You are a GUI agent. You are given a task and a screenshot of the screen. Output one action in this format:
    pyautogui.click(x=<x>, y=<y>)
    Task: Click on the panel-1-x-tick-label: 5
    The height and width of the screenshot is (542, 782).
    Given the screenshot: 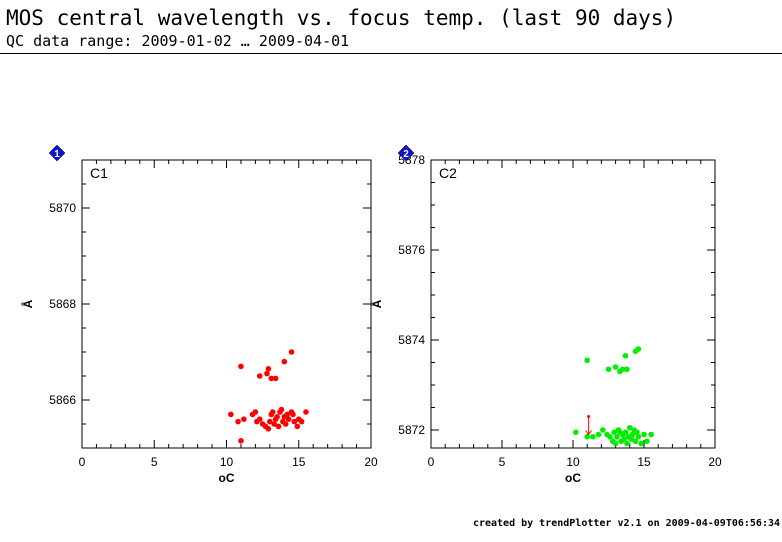 What is the action you would take?
    pyautogui.click(x=154, y=462)
    